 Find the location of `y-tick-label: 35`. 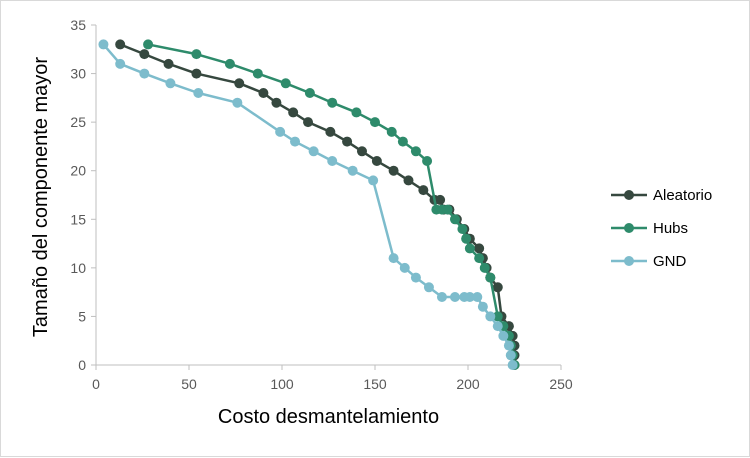

y-tick-label: 35 is located at coordinates (78, 25).